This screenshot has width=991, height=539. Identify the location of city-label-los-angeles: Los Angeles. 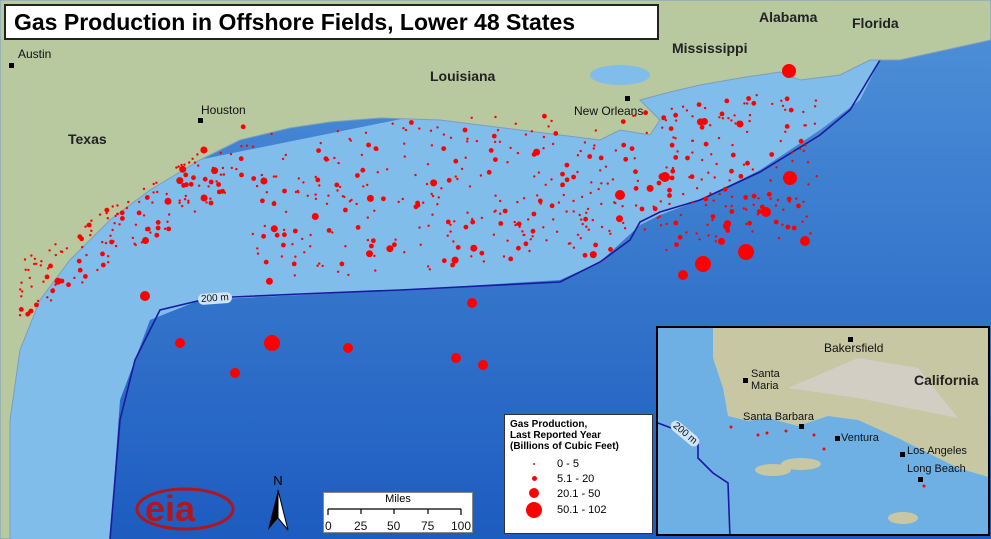
(937, 451).